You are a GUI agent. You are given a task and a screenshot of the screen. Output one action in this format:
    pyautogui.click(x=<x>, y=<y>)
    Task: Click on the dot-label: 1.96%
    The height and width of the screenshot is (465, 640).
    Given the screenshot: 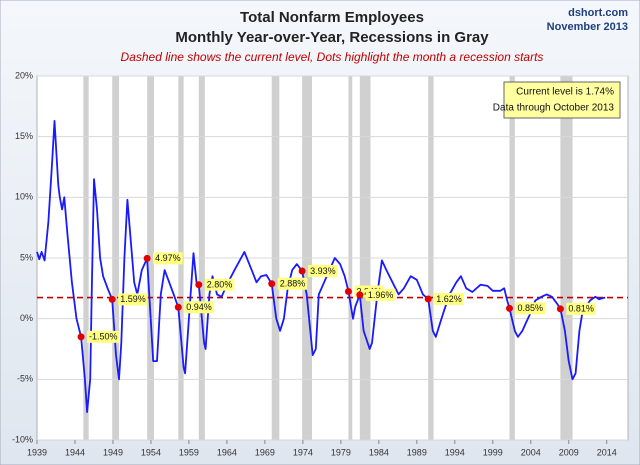 What is the action you would take?
    pyautogui.click(x=380, y=294)
    